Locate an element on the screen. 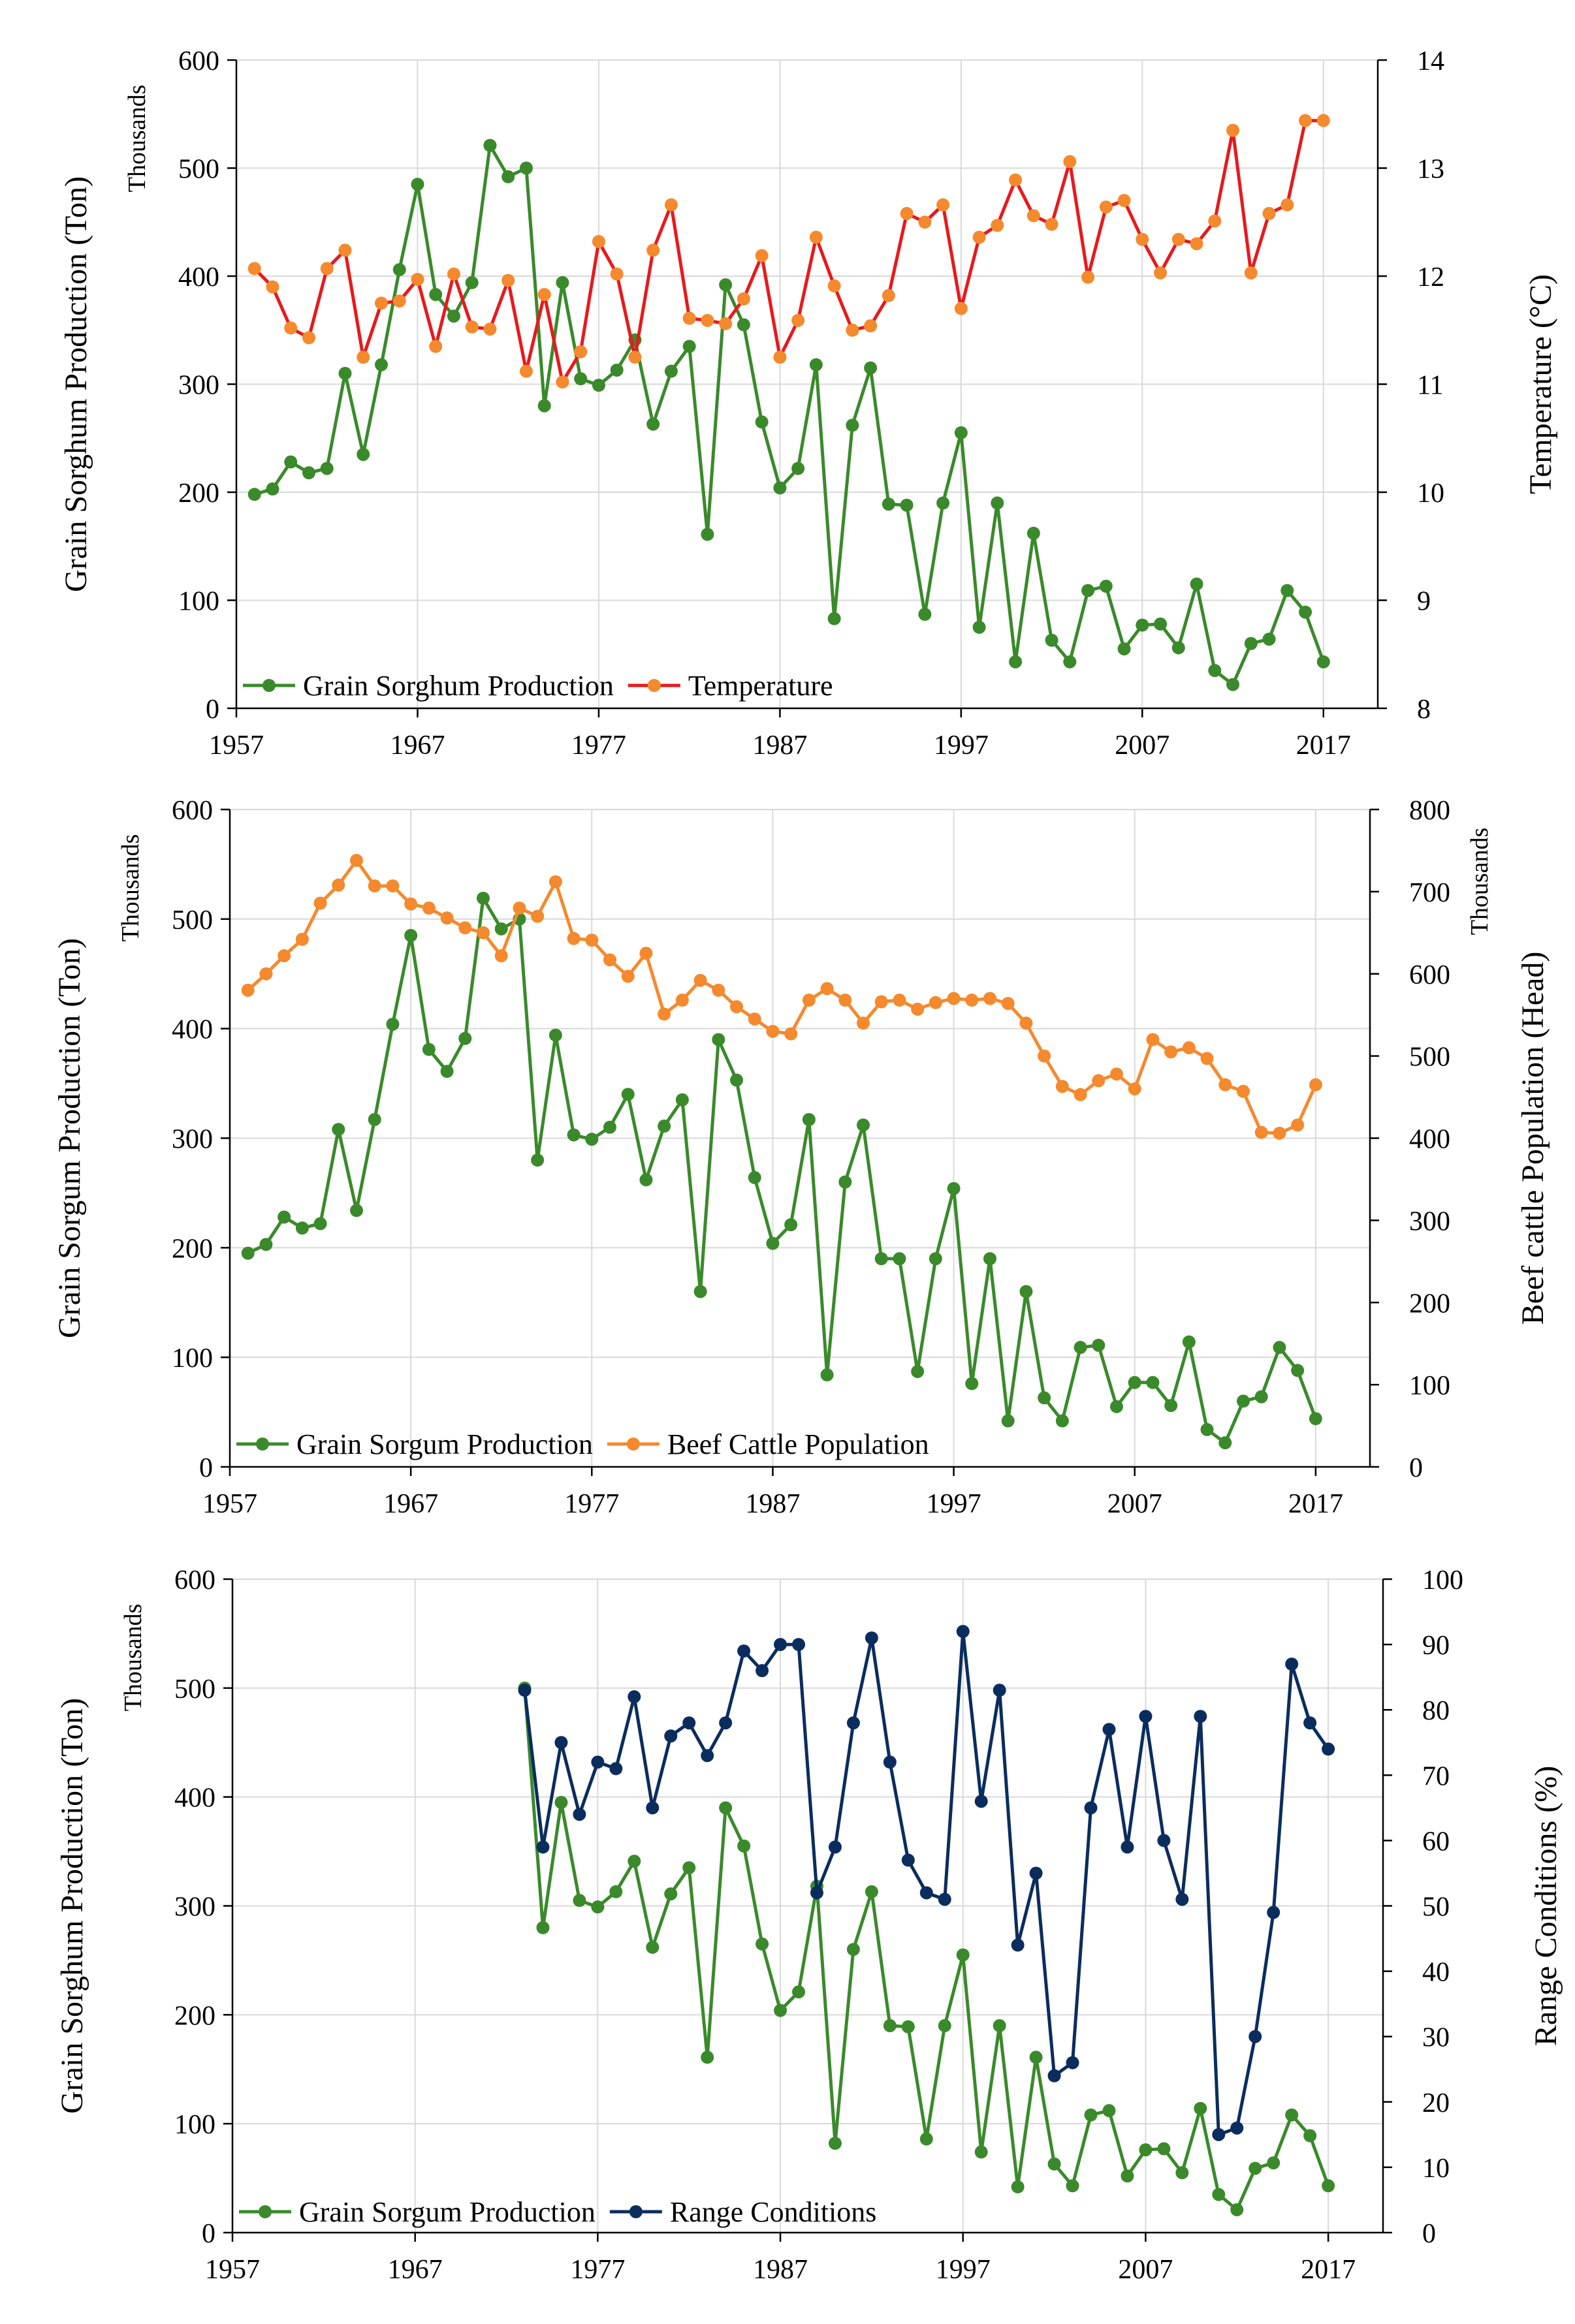  y-tick-label-left: 600 is located at coordinates (193, 811).